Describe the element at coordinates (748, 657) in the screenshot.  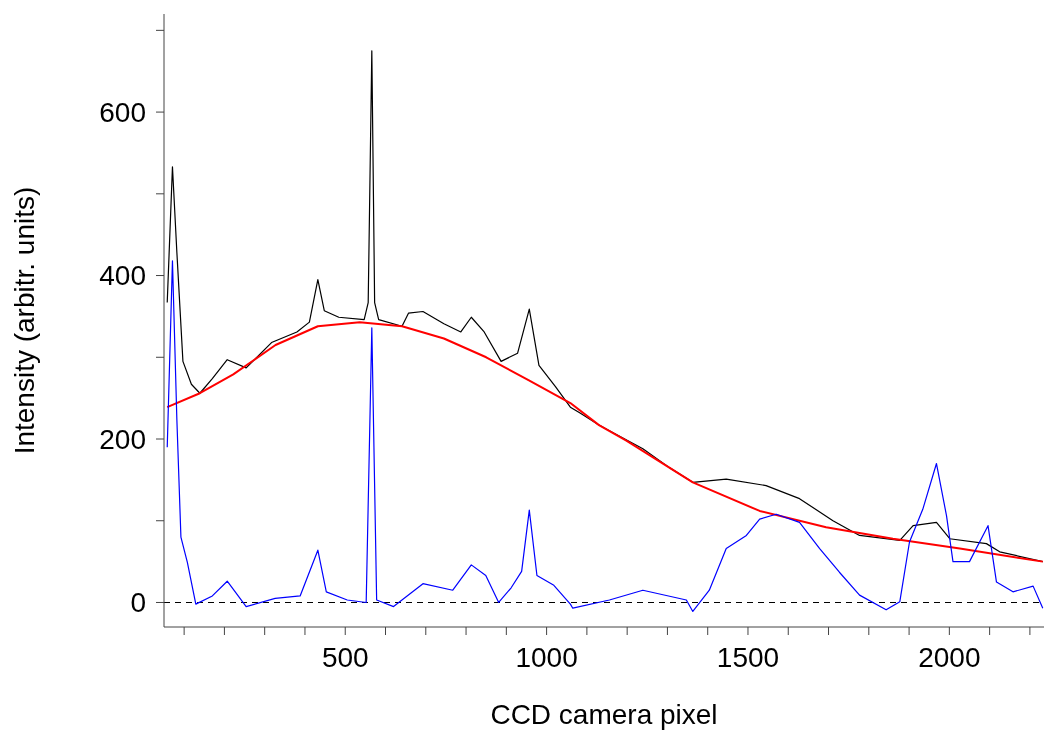
I see `x-tick-label: 1500` at that location.